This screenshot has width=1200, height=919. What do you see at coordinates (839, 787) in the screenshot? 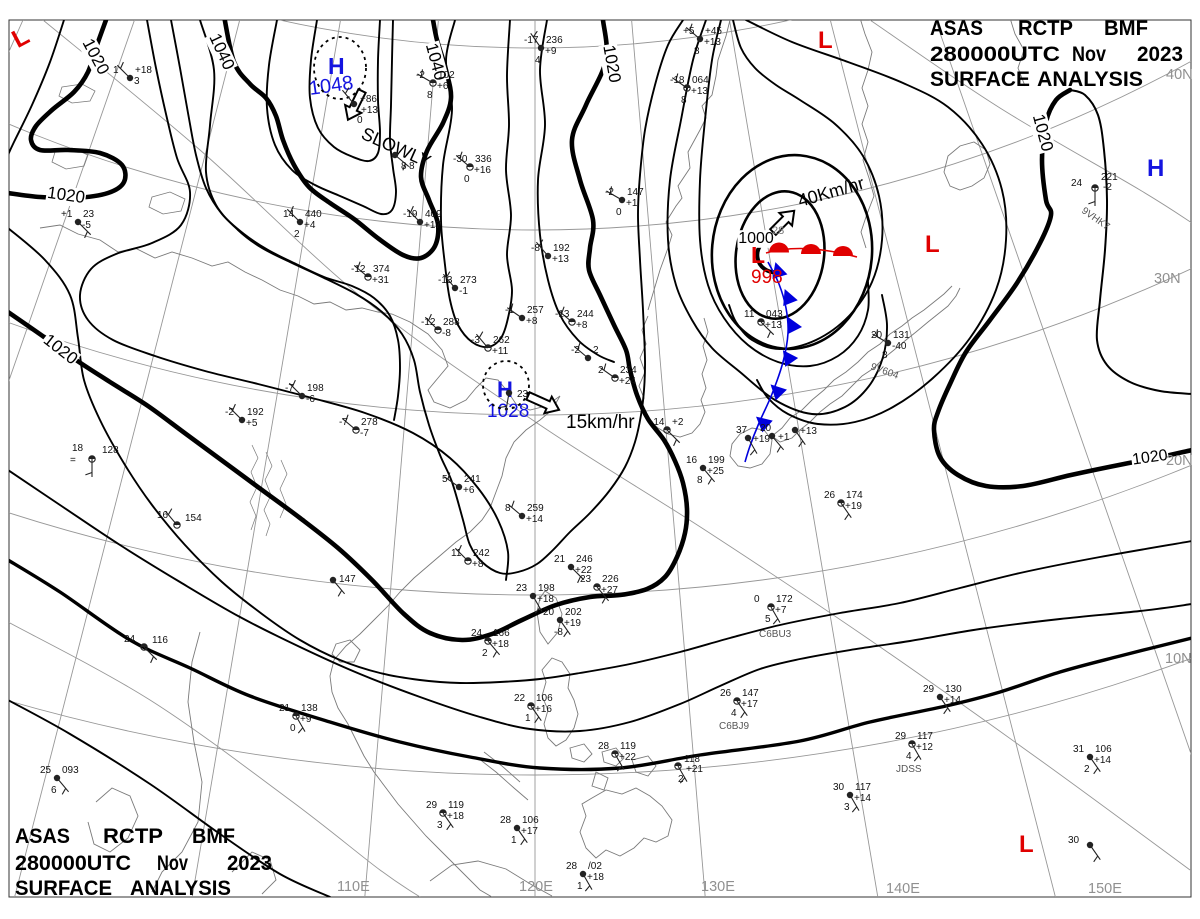
I see `svg-text: 30` at bounding box center [839, 787].